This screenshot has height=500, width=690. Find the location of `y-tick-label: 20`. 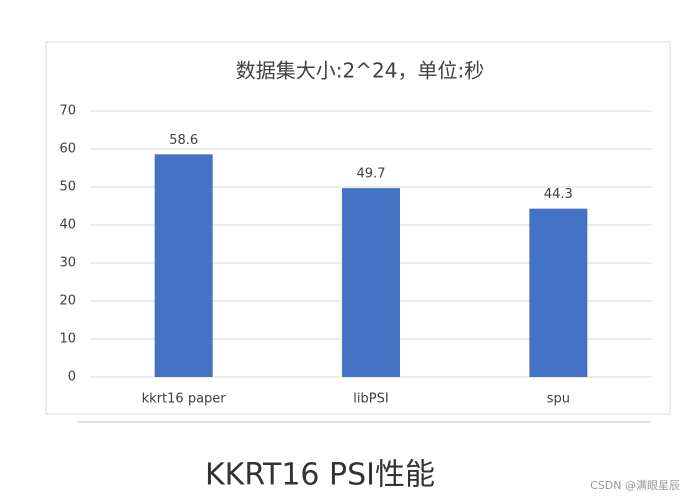

y-tick-label: 20 is located at coordinates (67, 301).